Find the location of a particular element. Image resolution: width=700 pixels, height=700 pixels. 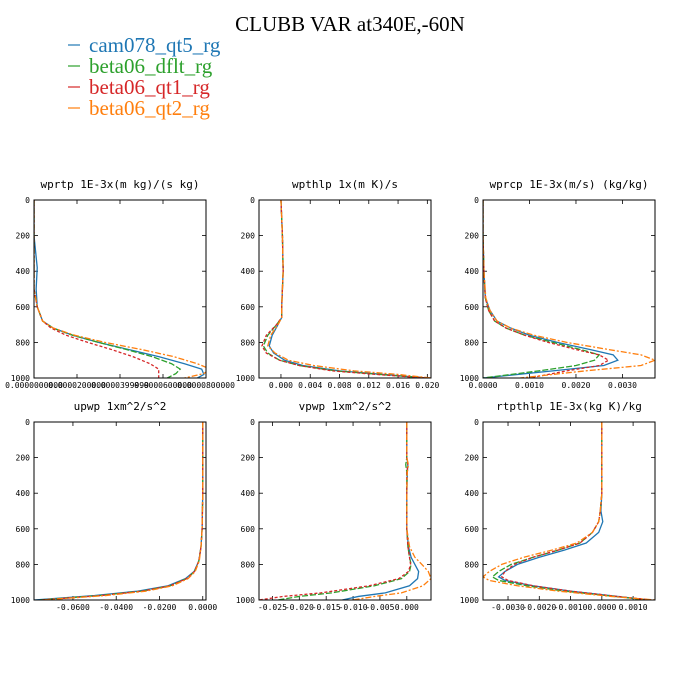

x-tick-label: -0.0010 is located at coordinates (571, 607).